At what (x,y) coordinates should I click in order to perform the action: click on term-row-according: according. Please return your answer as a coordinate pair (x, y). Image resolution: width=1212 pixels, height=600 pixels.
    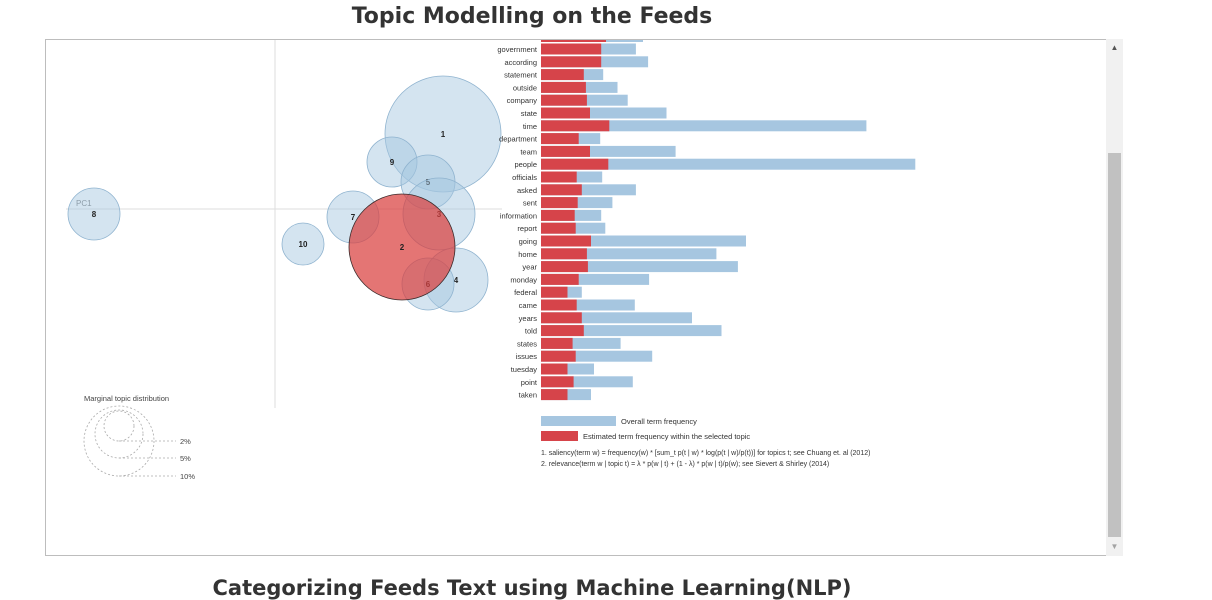
    Looking at the image, I should click on (576, 62).